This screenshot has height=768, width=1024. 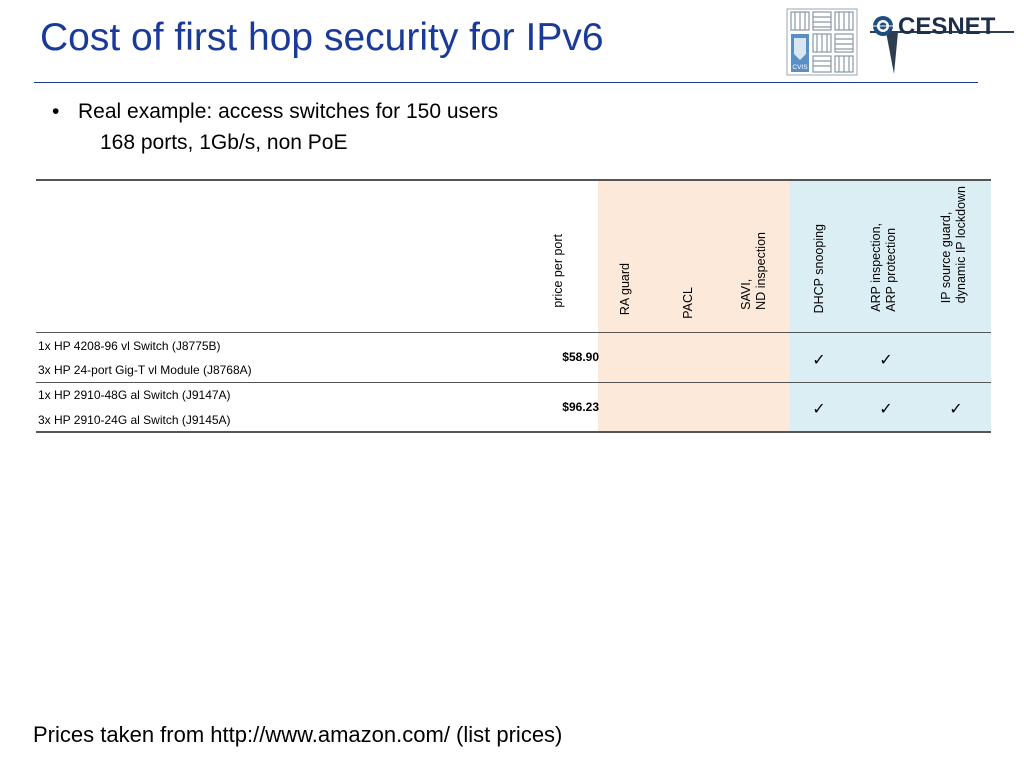 What do you see at coordinates (513, 432) in the screenshot?
I see `table-bottom-rule` at bounding box center [513, 432].